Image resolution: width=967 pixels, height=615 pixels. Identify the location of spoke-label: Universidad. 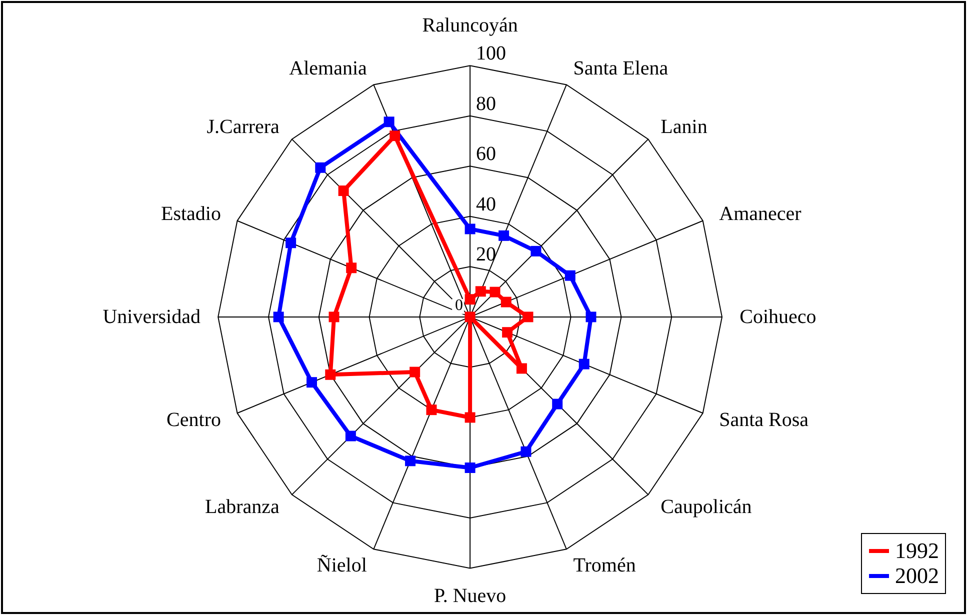
(151, 317).